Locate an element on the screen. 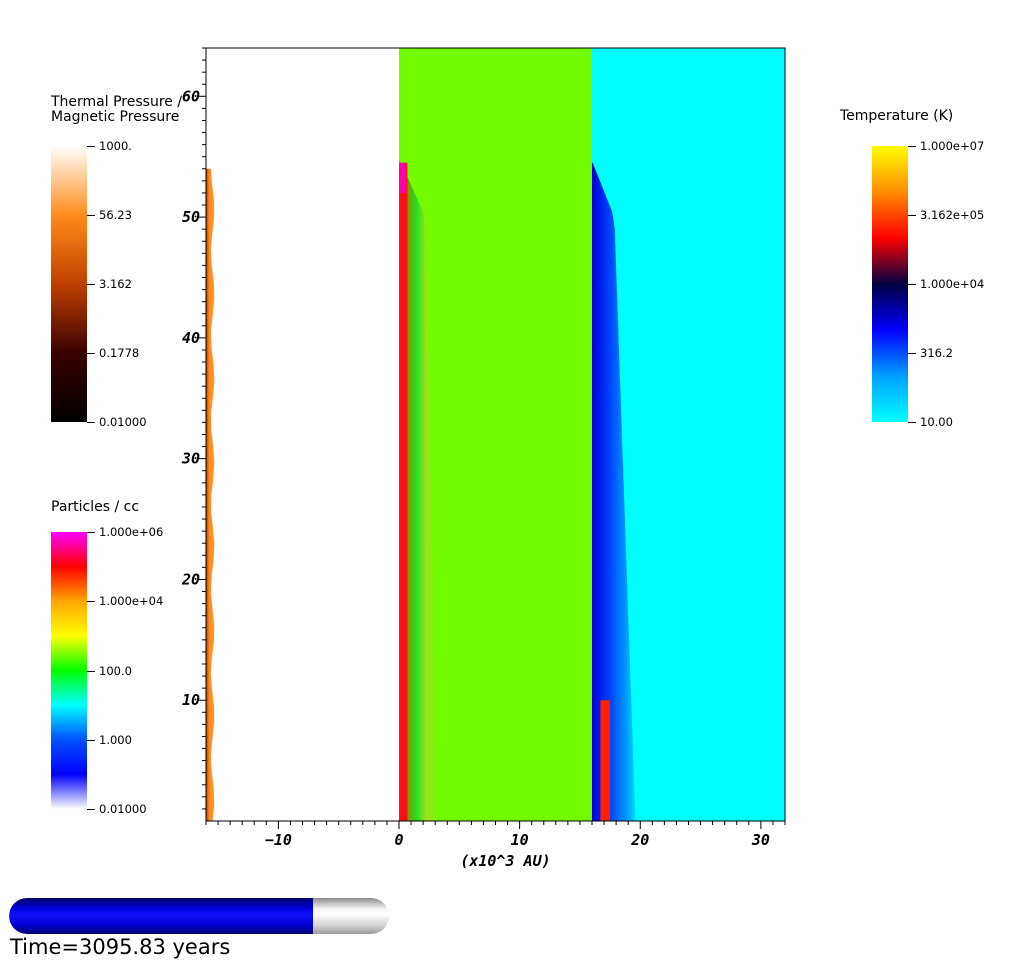  pressure-colorbar-tick: 3.162 is located at coordinates (109, 284).